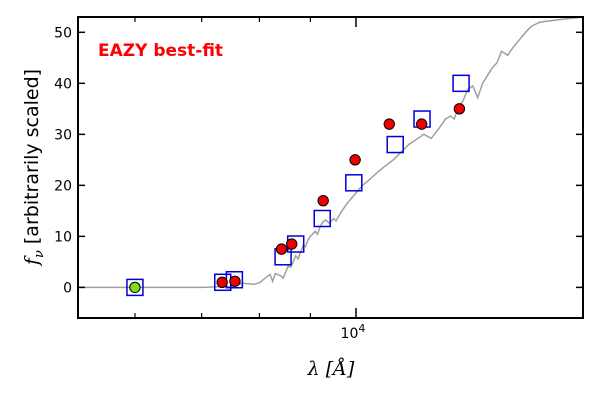 This screenshot has width=600, height=400. What do you see at coordinates (63, 84) in the screenshot?
I see `y-tick-label: 40` at bounding box center [63, 84].